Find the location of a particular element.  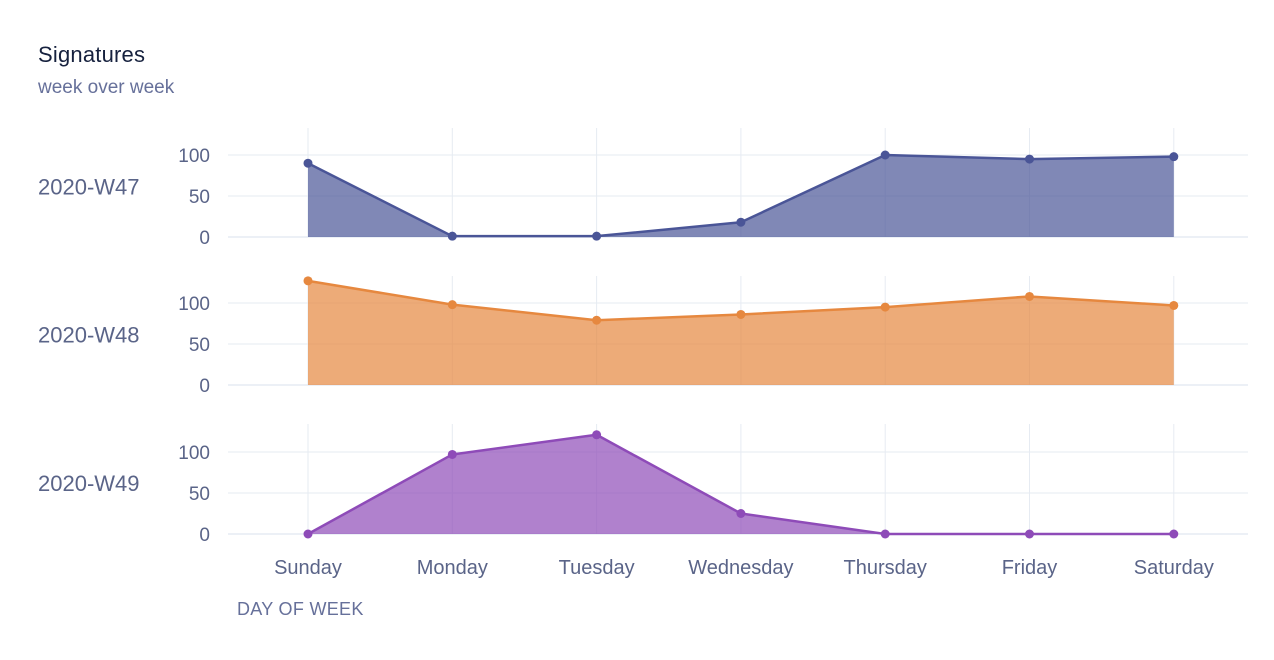

x-tick-label: Sunday is located at coordinates (308, 568).